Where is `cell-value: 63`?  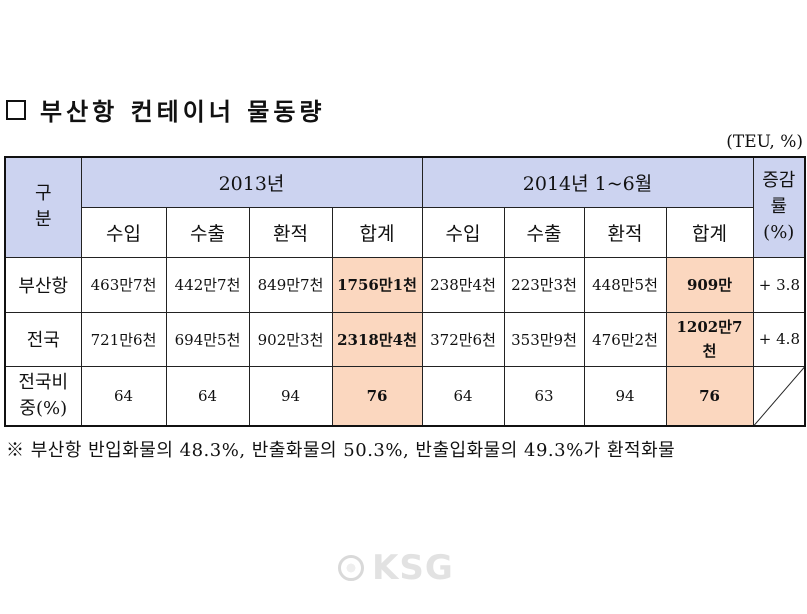
cell-value: 63 is located at coordinates (544, 396).